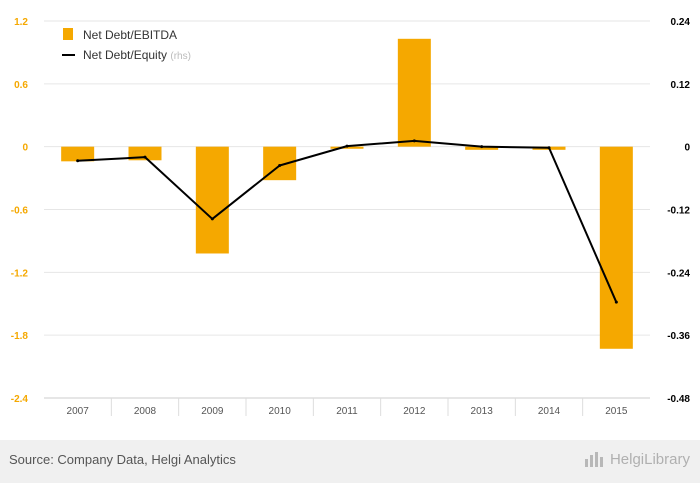 The image size is (700, 483). I want to click on bar-2009, so click(212, 200).